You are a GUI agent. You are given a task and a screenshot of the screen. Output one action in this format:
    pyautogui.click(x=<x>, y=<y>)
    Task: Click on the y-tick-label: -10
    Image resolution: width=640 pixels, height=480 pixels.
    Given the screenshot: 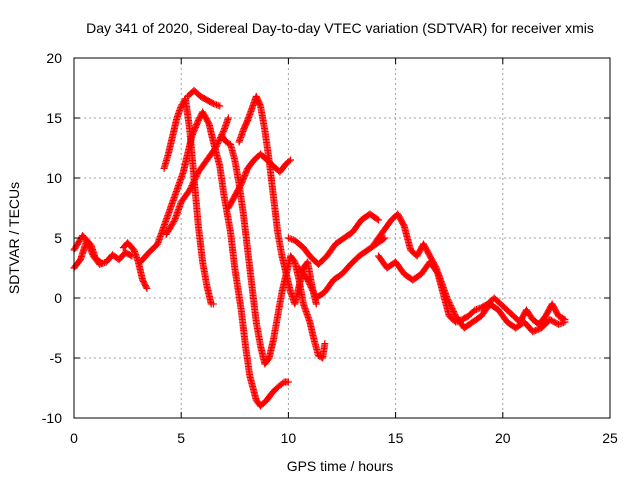 What is the action you would take?
    pyautogui.click(x=52, y=418)
    